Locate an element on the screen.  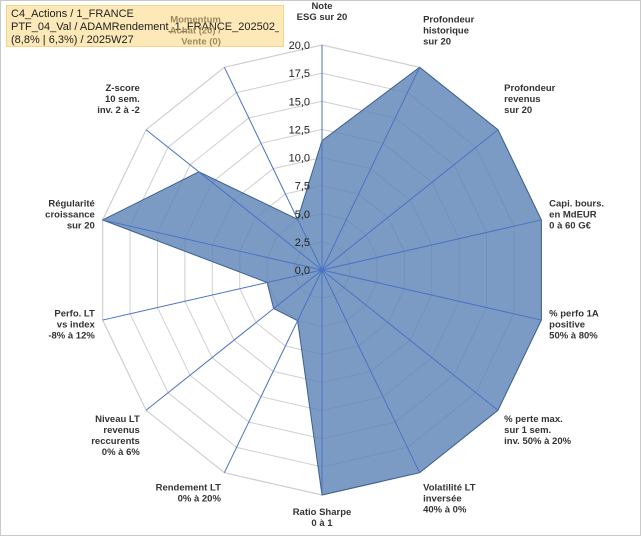
axis-label: Régularité croissance sur 20 is located at coordinates (70, 215).